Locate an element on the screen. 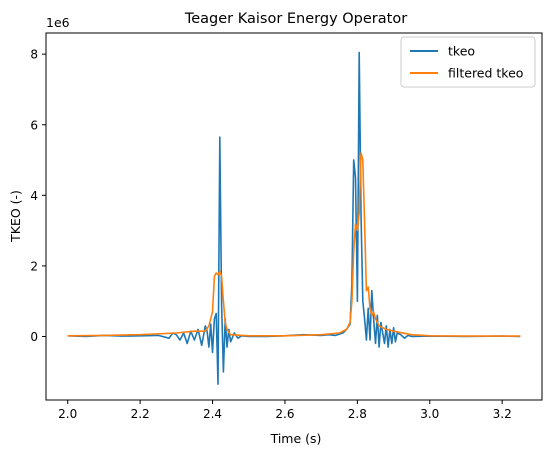  chart-title: Teager Kaisor Energy Operator is located at coordinates (295, 19).